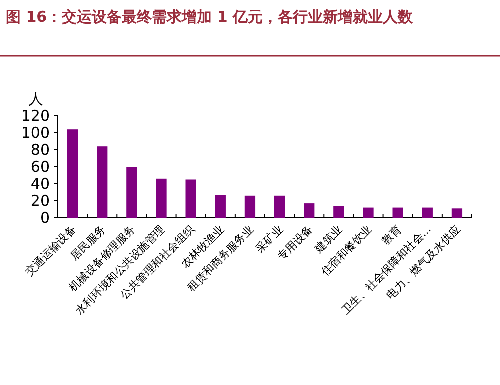 This screenshot has height=385, width=500. What do you see at coordinates (391, 235) in the screenshot?
I see `x-tick-label: 教育` at bounding box center [391, 235].